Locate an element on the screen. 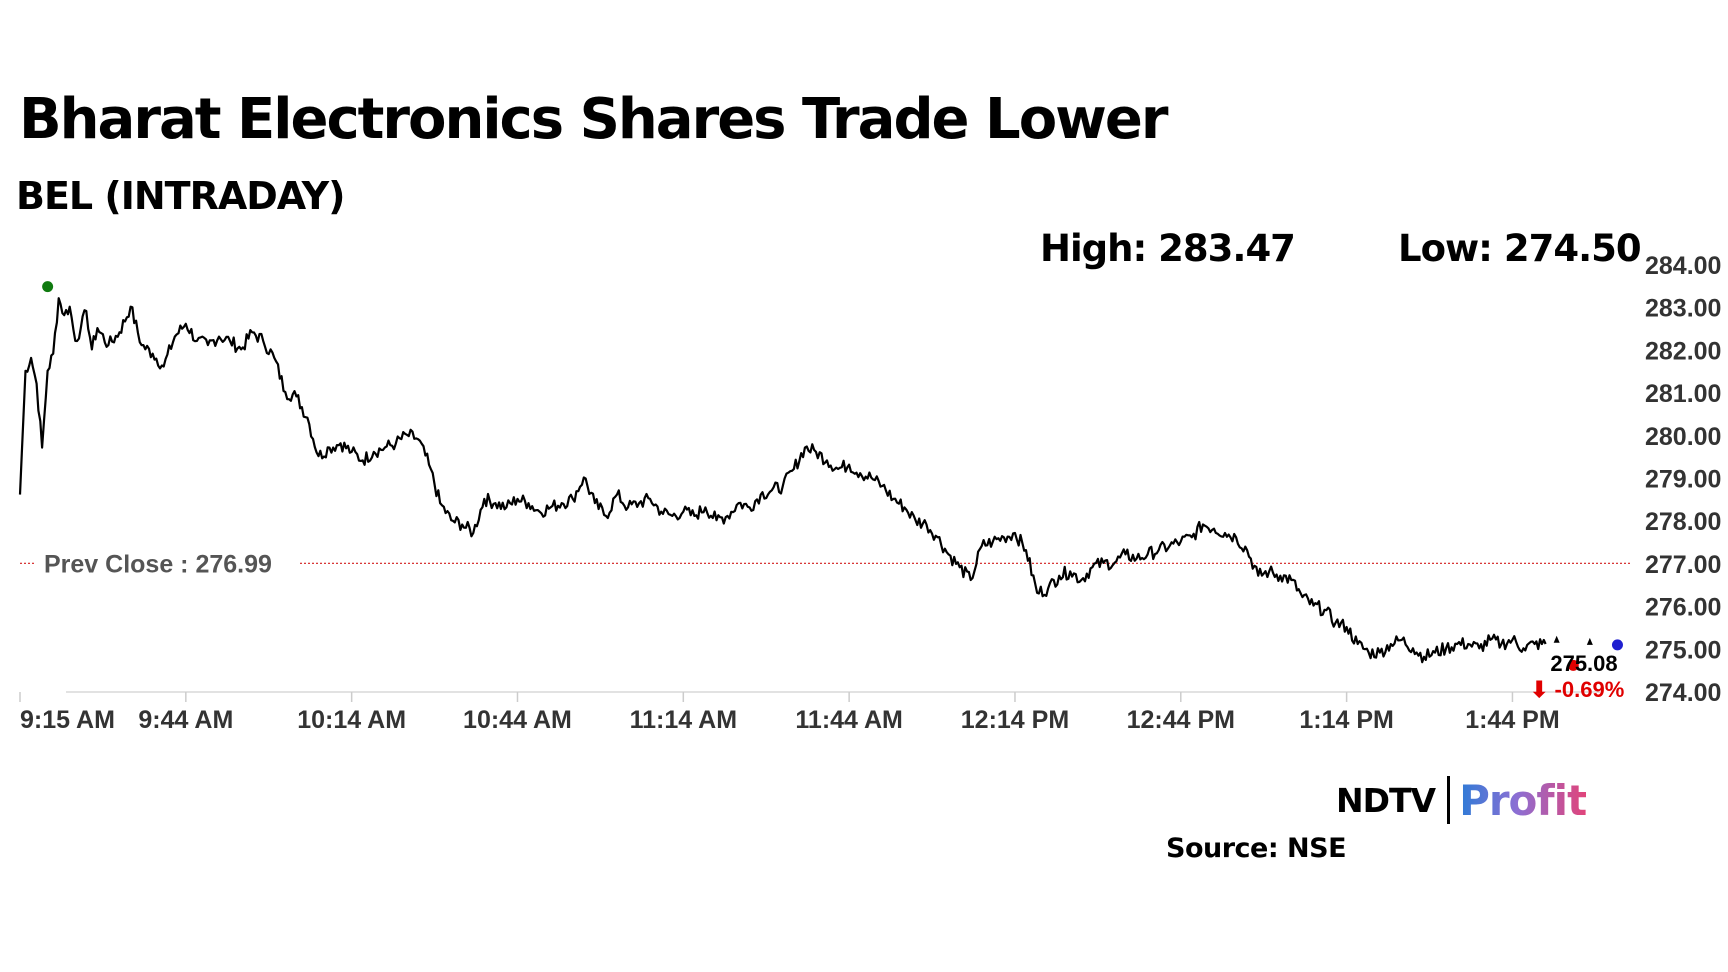 This screenshot has width=1728, height=972. y-tick-label: 275.00 is located at coordinates (1683, 650).